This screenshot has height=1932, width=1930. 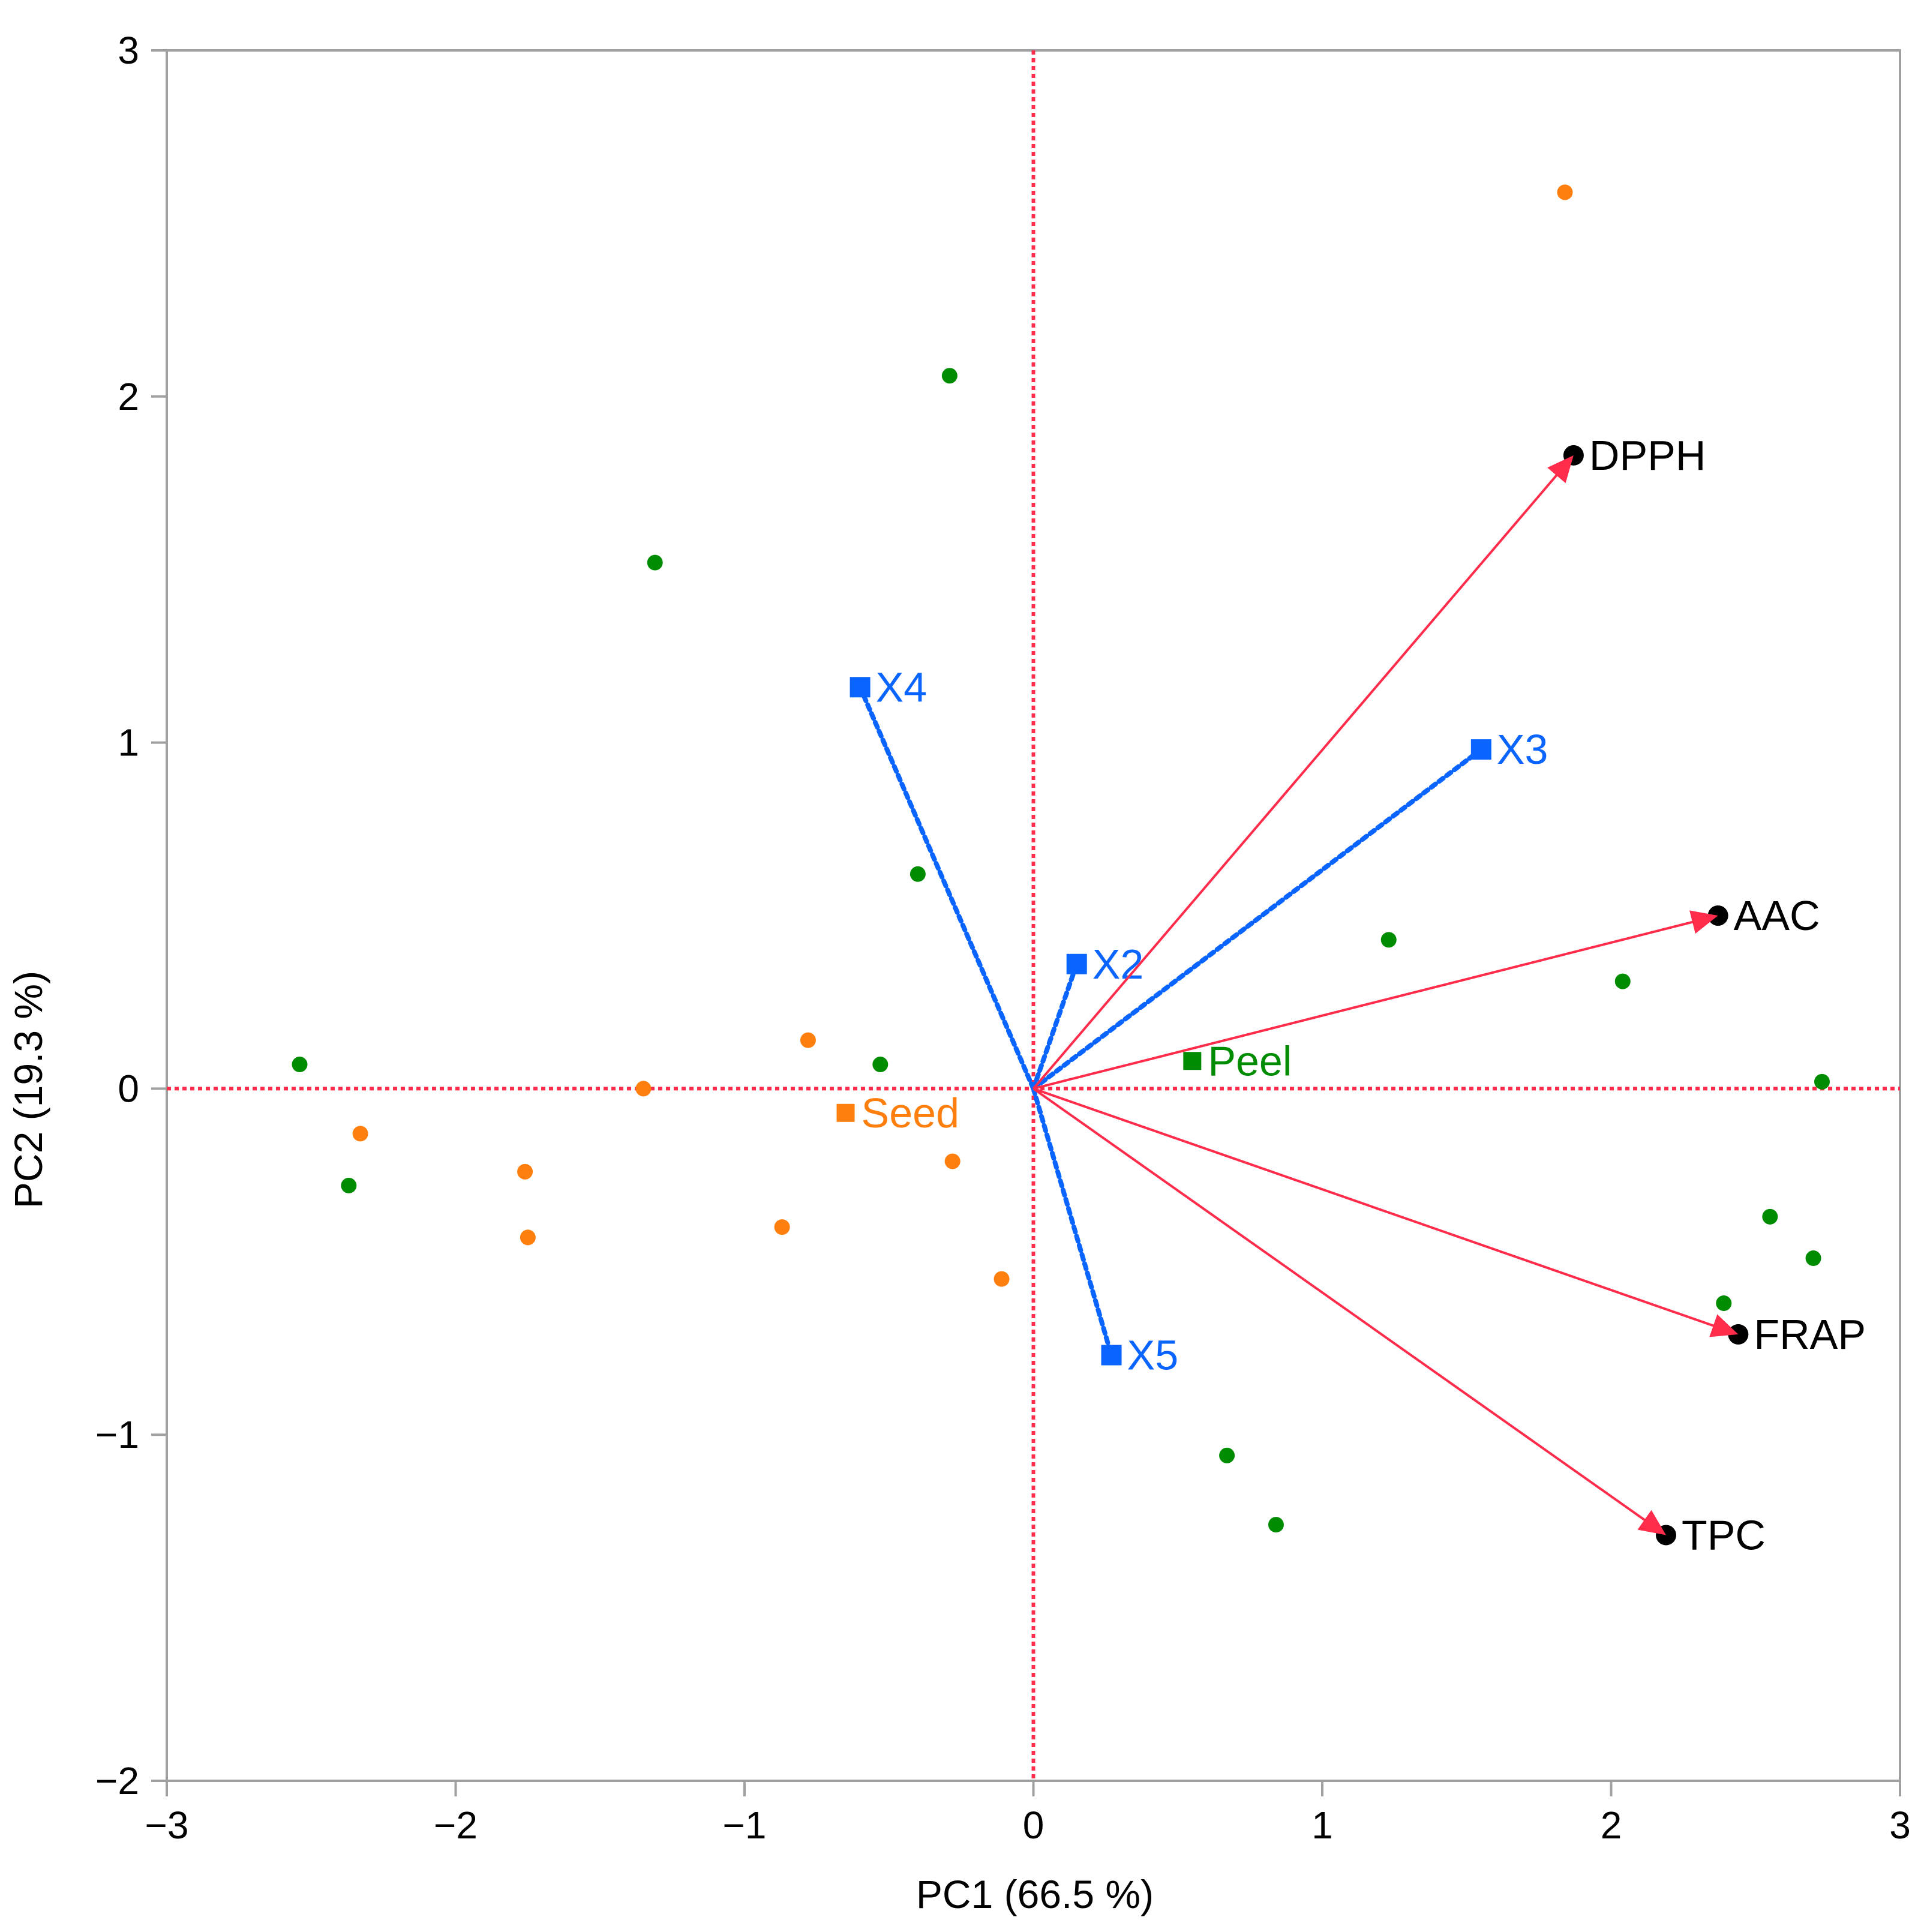 I want to click on response-vector-tpc, so click(x=1349, y=1312).